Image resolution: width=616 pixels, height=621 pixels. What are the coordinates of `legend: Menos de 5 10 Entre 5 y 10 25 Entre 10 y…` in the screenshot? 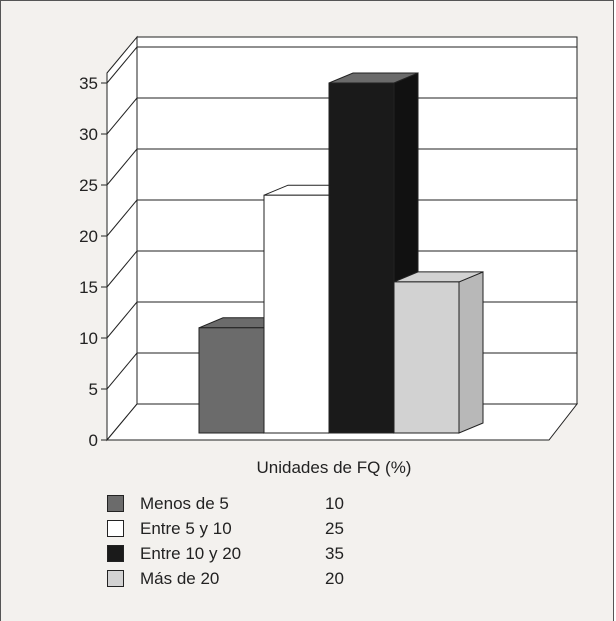 It's located at (225, 541).